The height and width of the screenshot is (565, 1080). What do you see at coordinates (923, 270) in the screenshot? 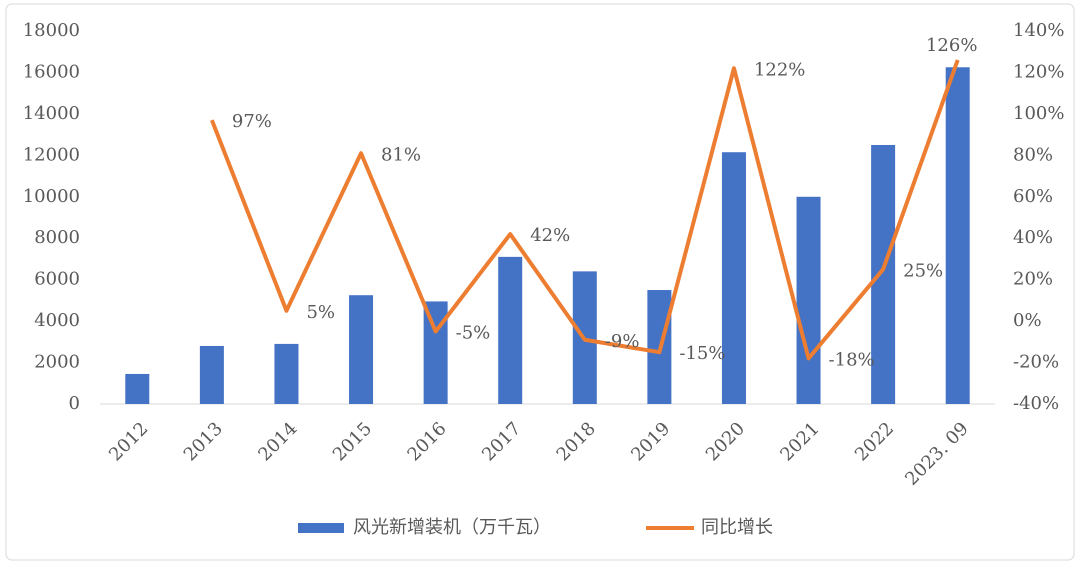
I see `data-label: 25%` at bounding box center [923, 270].